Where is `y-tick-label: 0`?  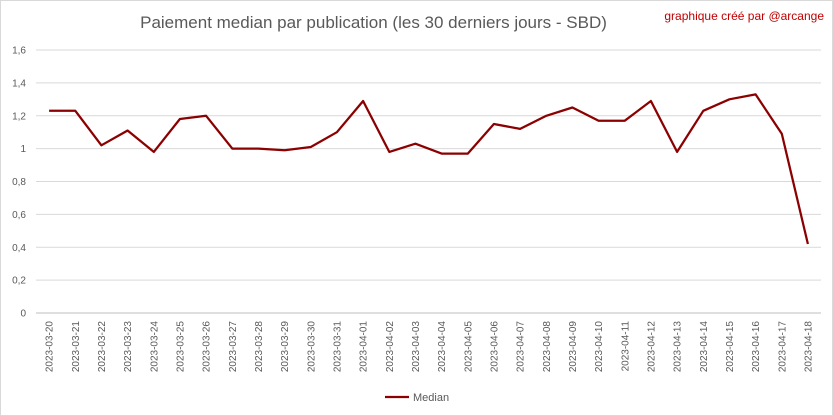
y-tick-label: 0 is located at coordinates (23, 314).